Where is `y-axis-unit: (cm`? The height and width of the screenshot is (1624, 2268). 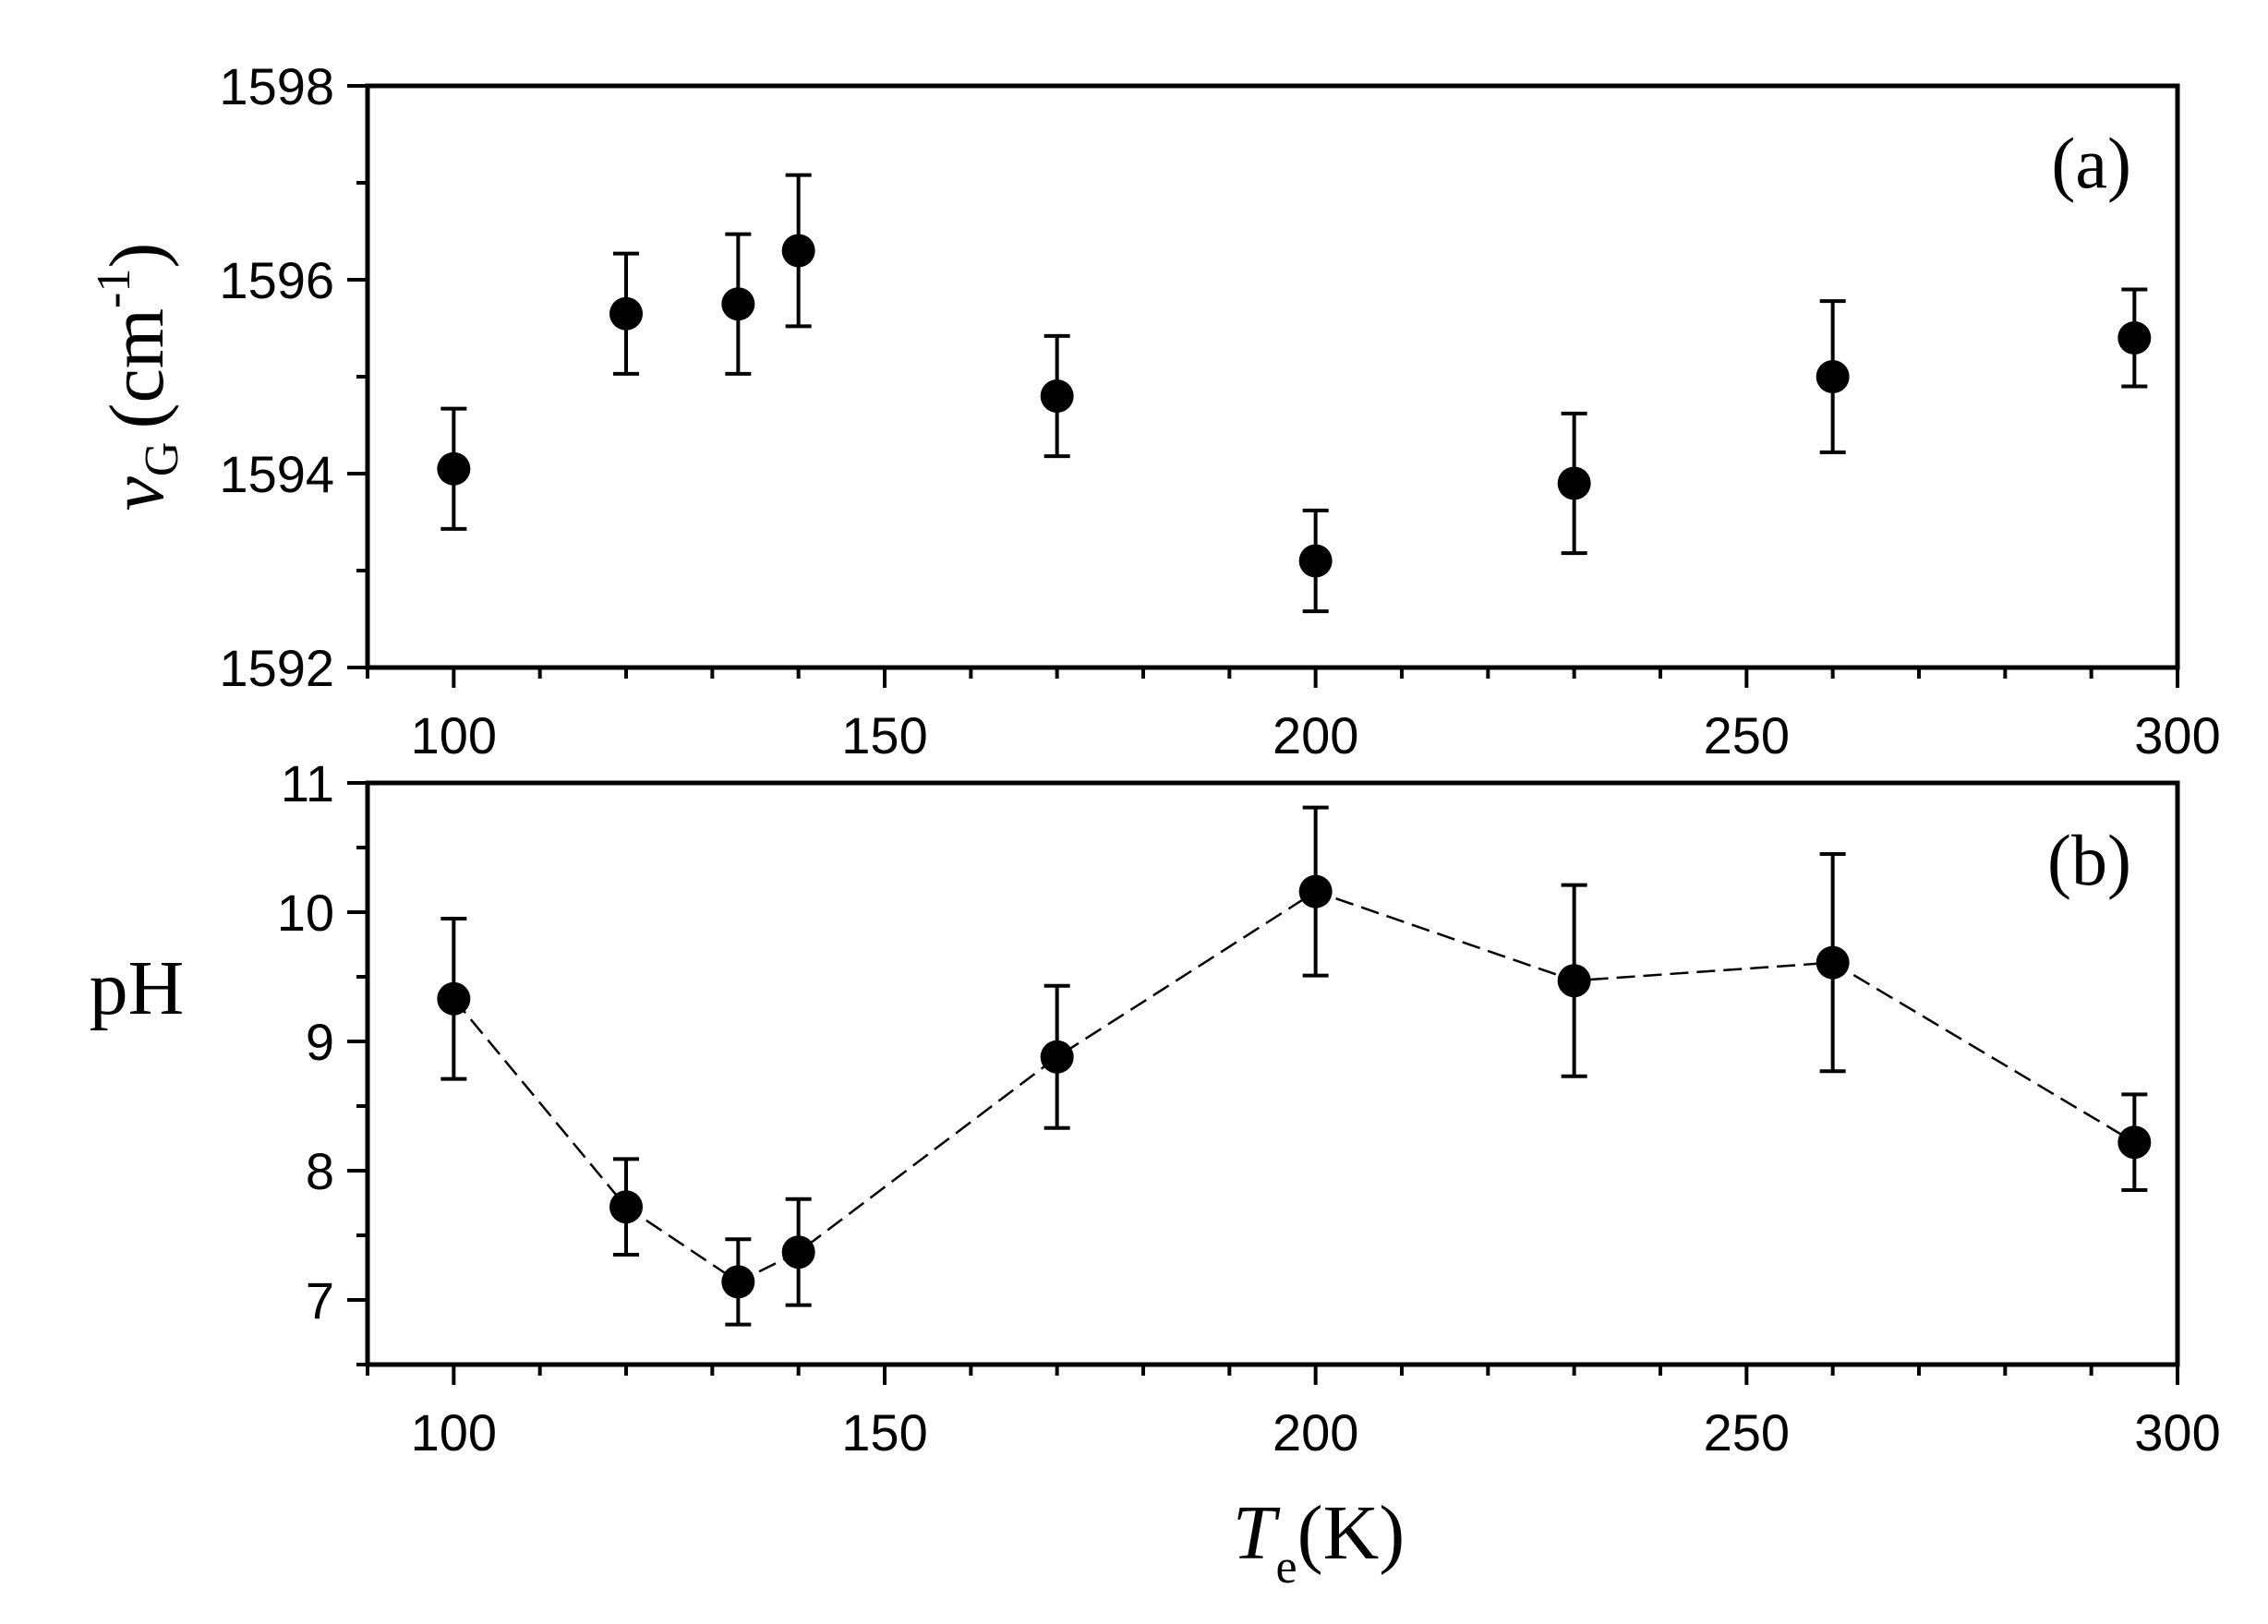 y-axis-unit: (cm is located at coordinates (137, 368).